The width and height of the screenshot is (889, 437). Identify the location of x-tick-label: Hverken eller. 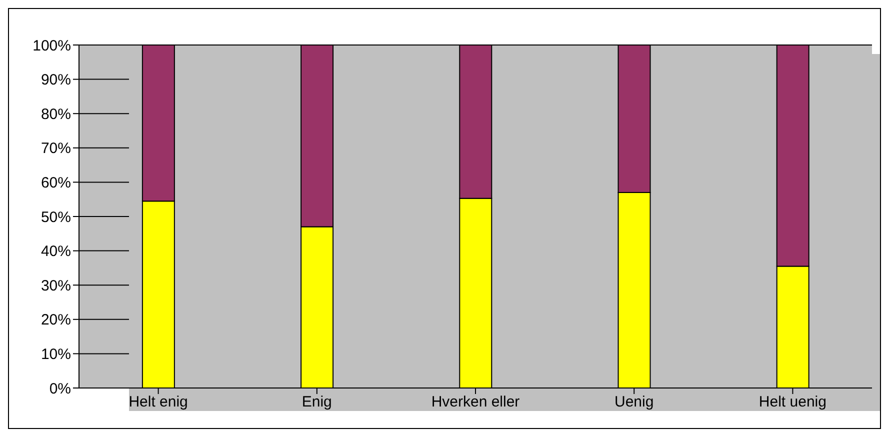
(475, 402).